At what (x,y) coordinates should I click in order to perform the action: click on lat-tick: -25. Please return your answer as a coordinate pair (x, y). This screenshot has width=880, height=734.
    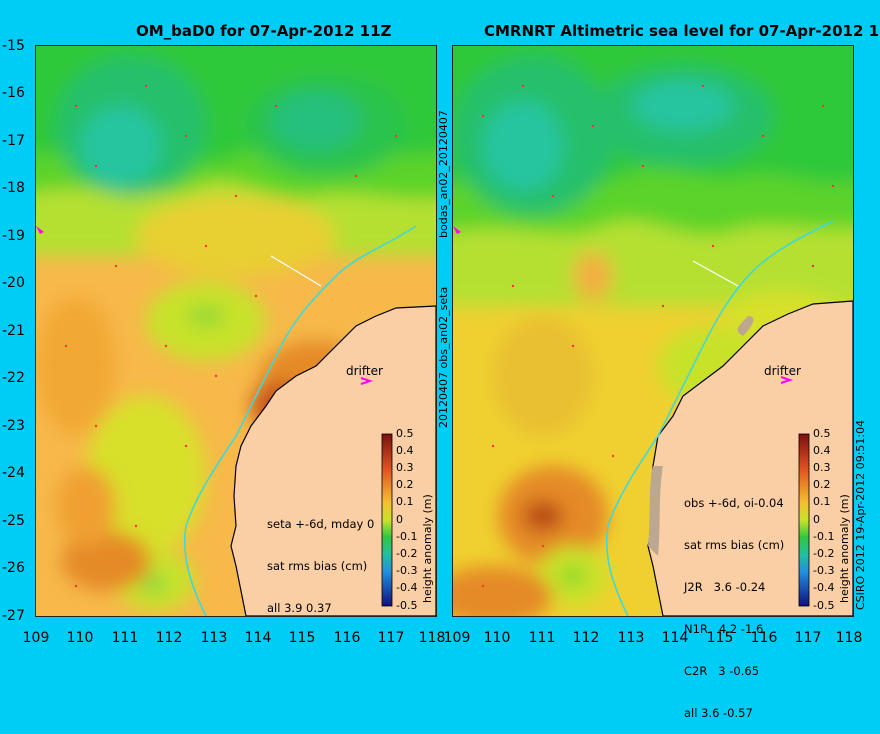
    Looking at the image, I should click on (13, 521).